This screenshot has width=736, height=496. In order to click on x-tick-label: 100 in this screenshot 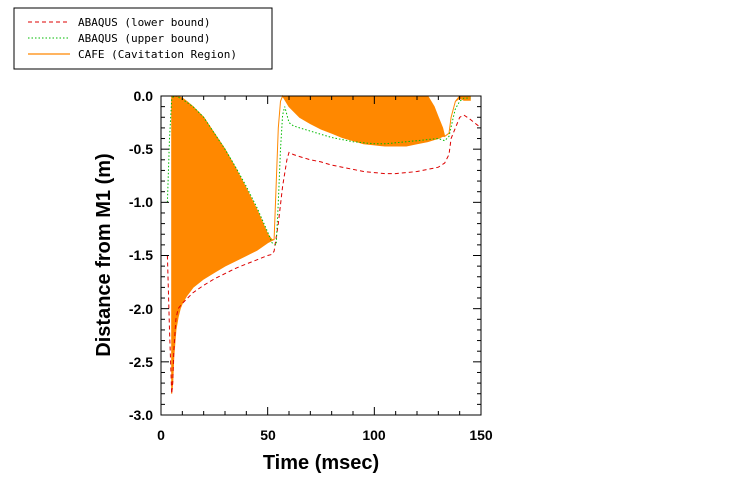, I will do `click(374, 435)`.